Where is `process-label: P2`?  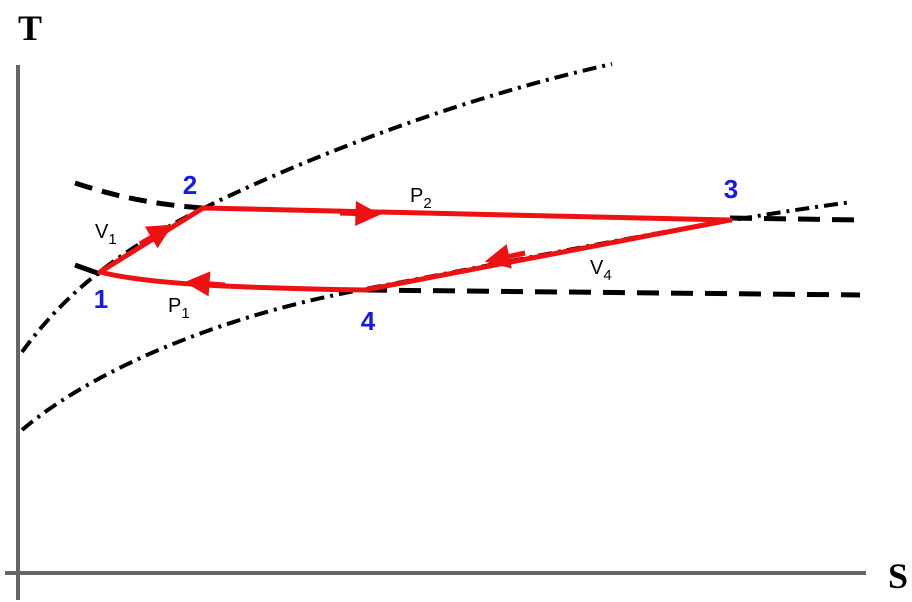
process-label: P2 is located at coordinates (421, 198).